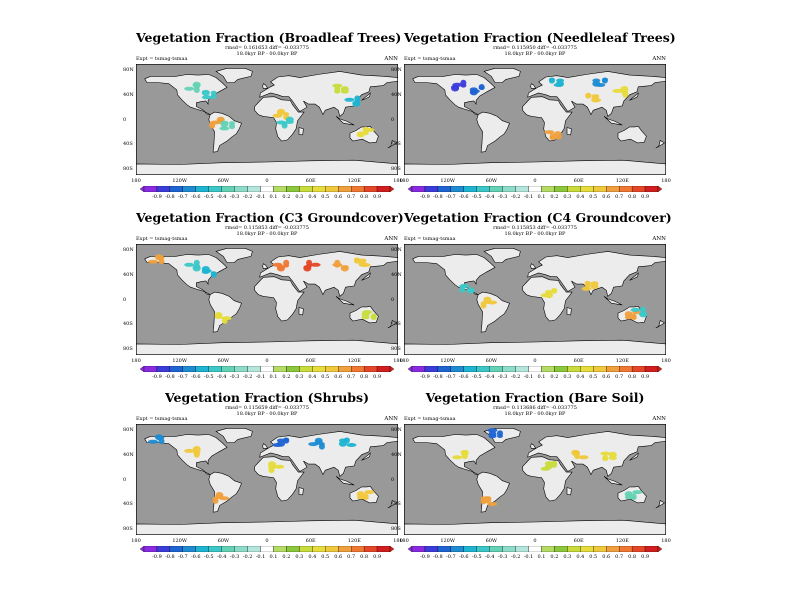 The height and width of the screenshot is (600, 800). I want to click on experiment-label: Expt = tsmag-tsmaa, so click(430, 59).